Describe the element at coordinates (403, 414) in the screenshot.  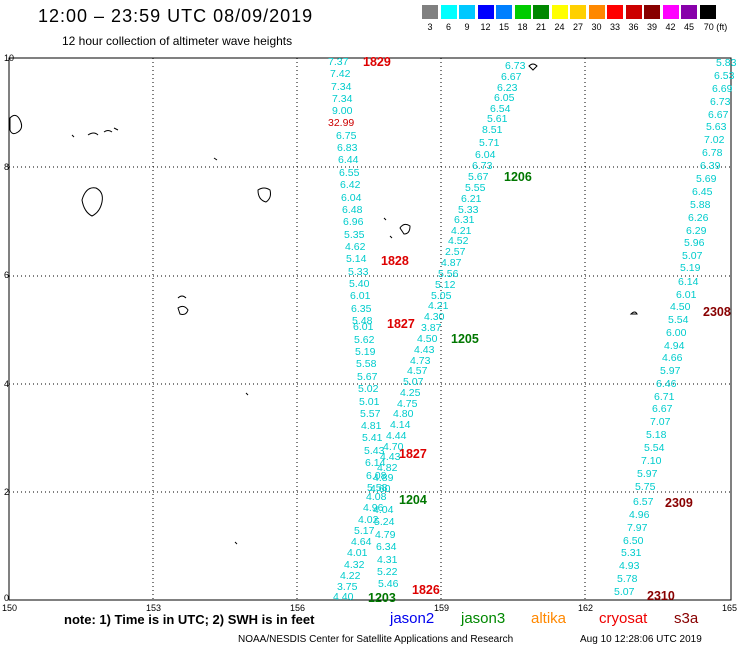
I see `wave-height-value: 4.80` at that location.